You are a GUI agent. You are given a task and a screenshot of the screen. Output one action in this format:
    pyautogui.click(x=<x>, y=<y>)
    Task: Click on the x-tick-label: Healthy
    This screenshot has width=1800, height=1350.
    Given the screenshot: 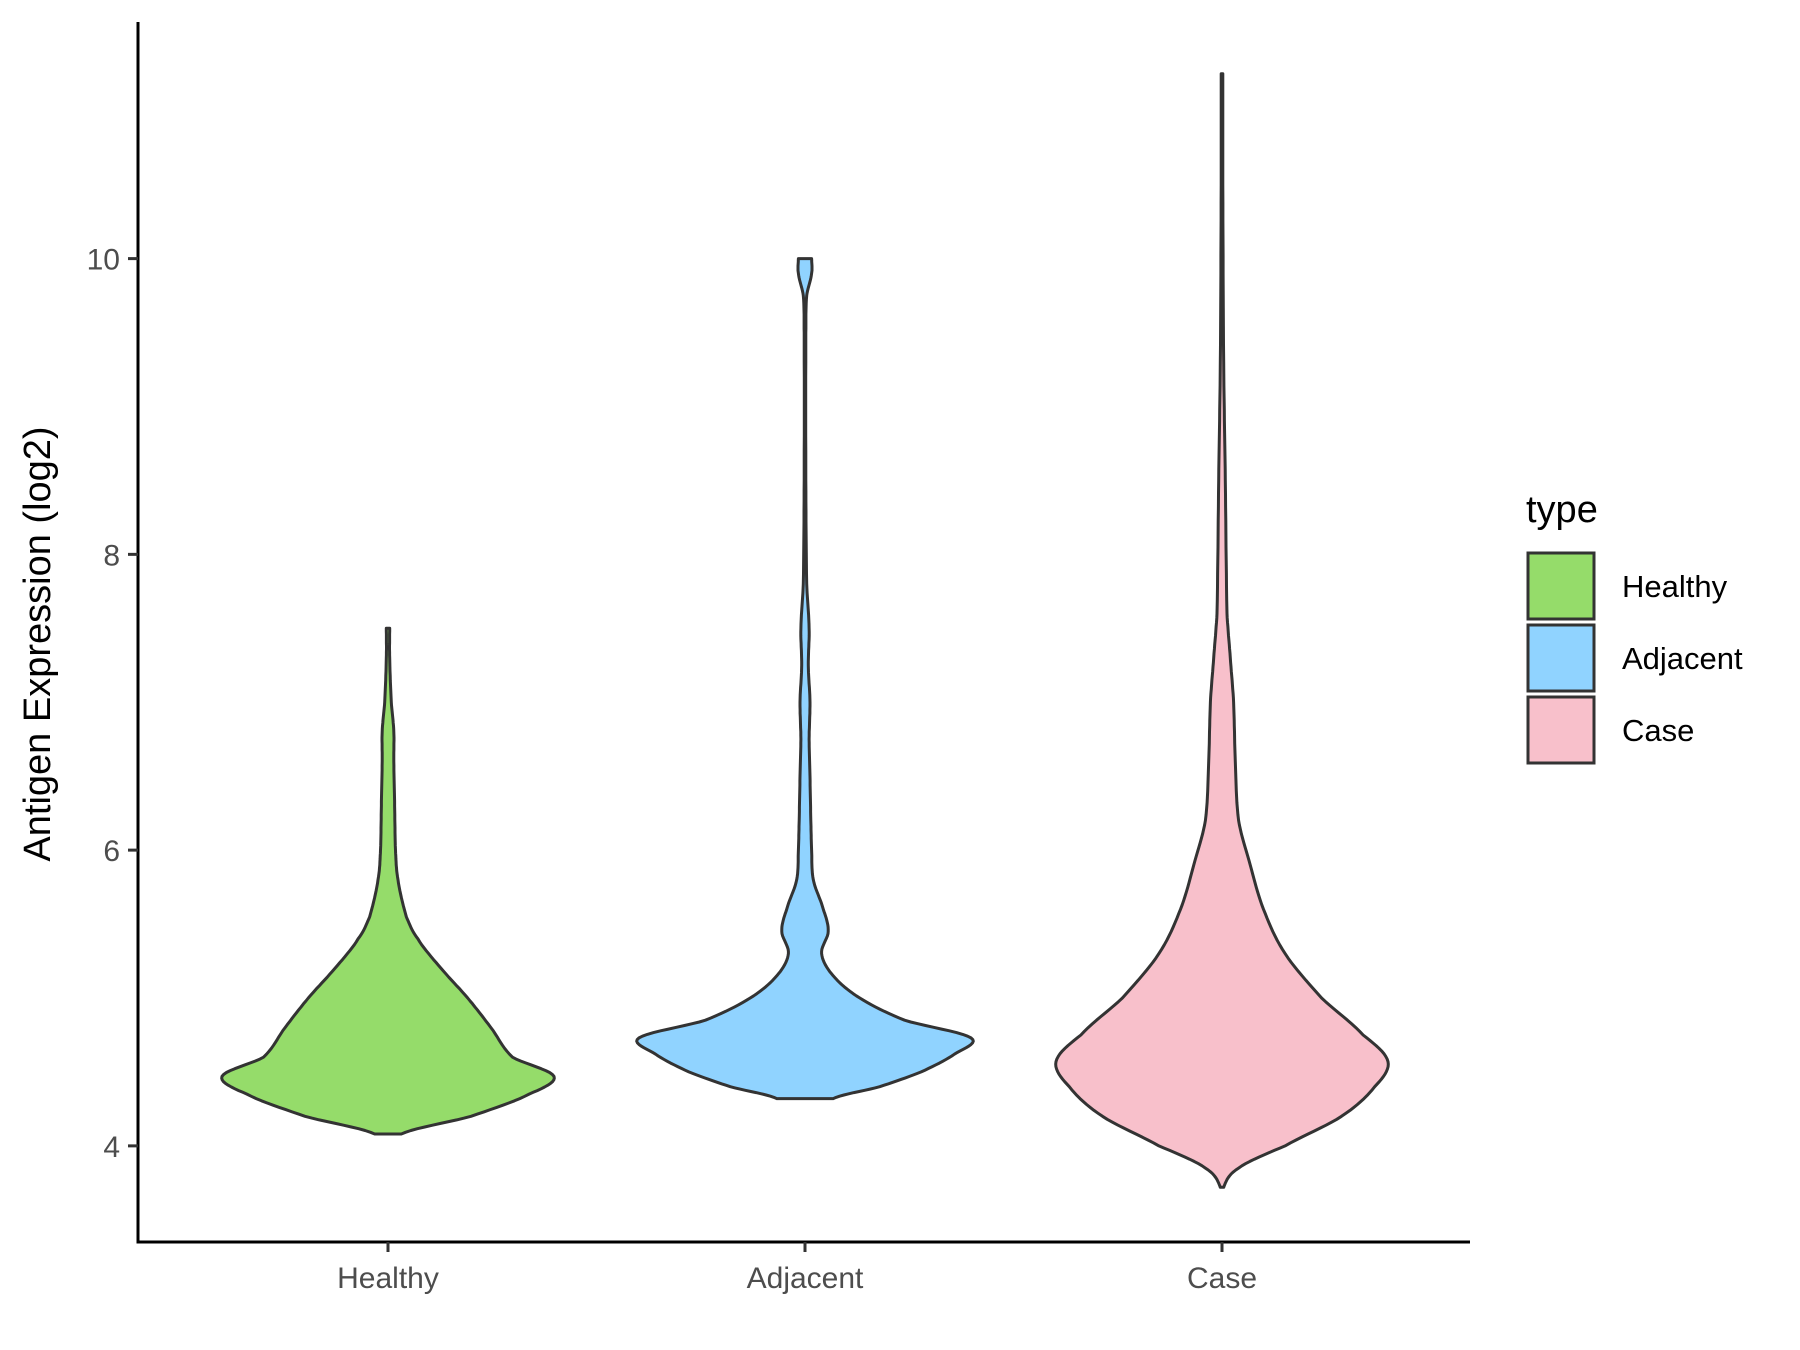 What is the action you would take?
    pyautogui.click(x=388, y=1278)
    